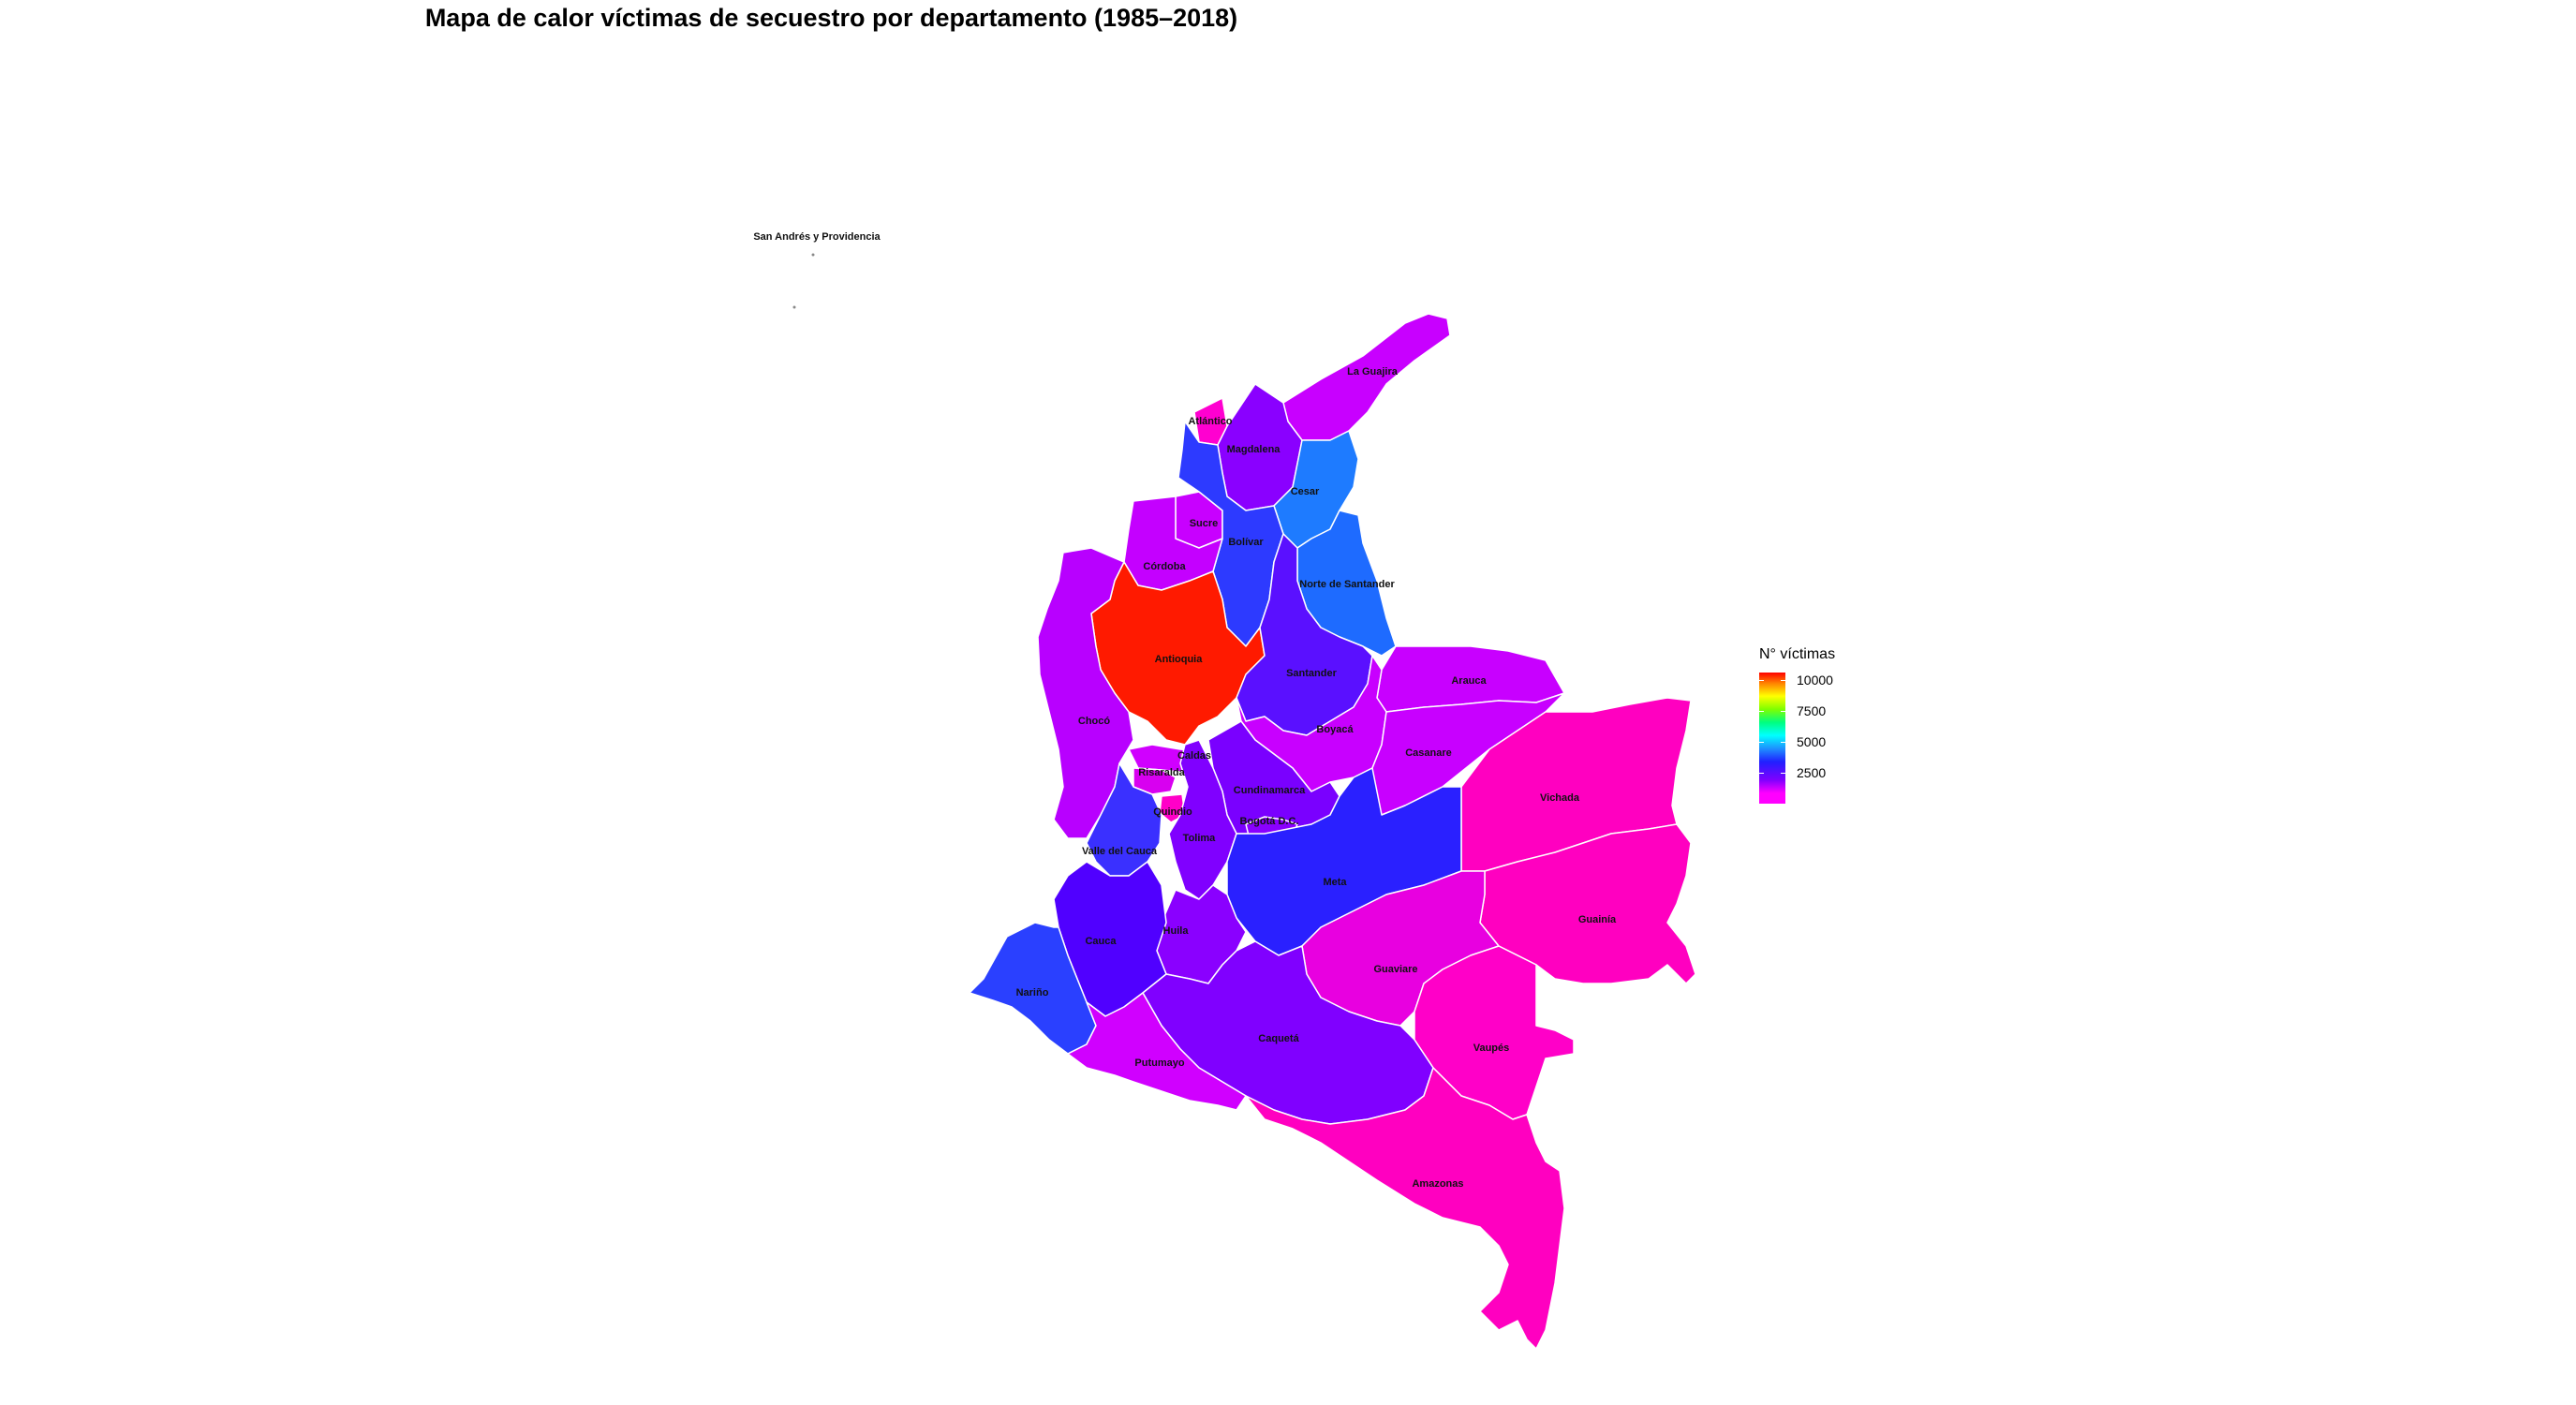  Describe the element at coordinates (1094, 721) in the screenshot. I see `department-label-choco: Chocó` at that location.